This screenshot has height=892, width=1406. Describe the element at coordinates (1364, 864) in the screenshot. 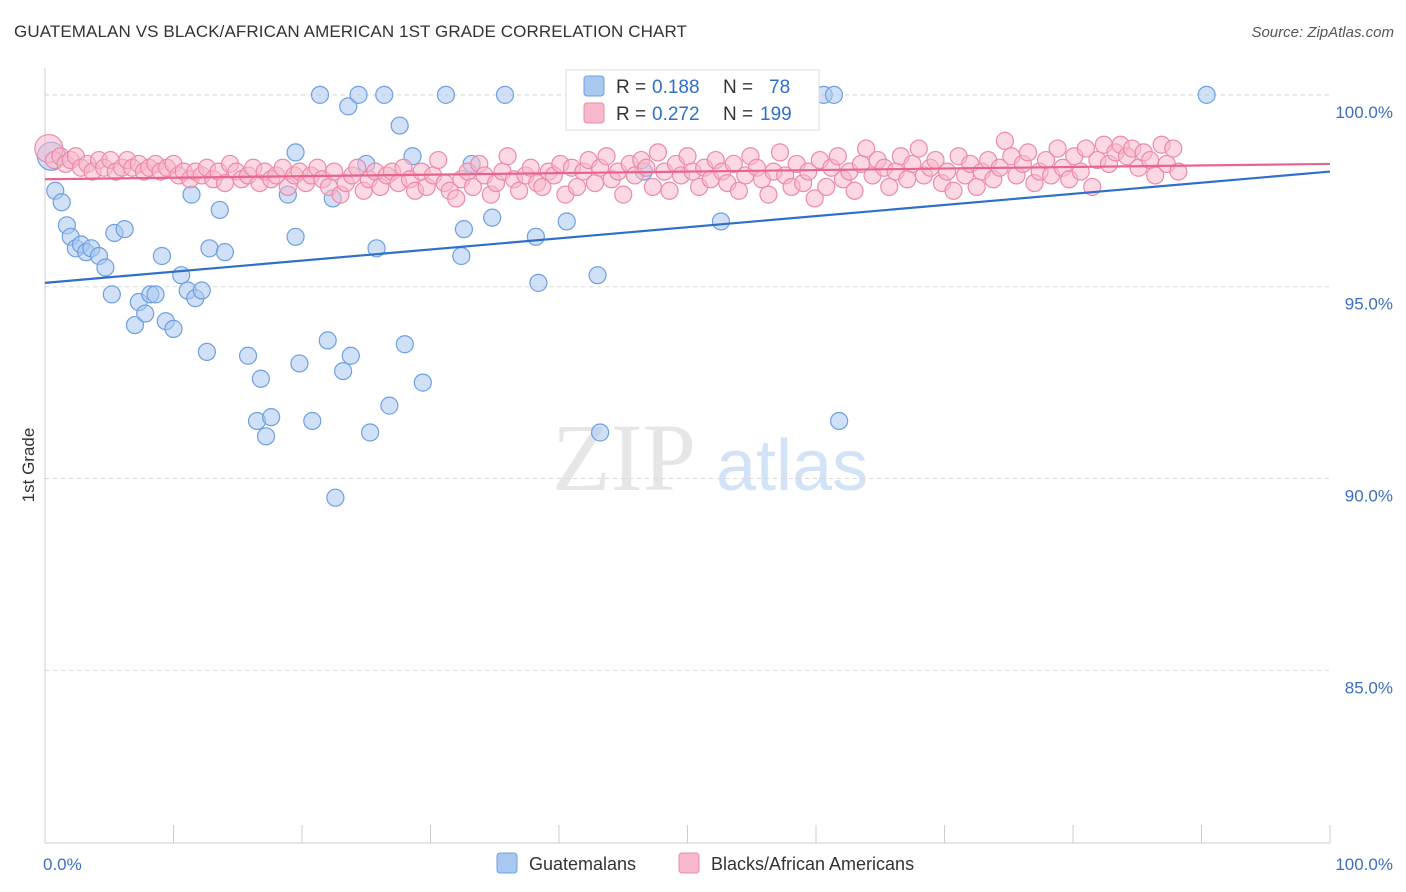

I see `x-tick-label-max: 100.0%` at that location.